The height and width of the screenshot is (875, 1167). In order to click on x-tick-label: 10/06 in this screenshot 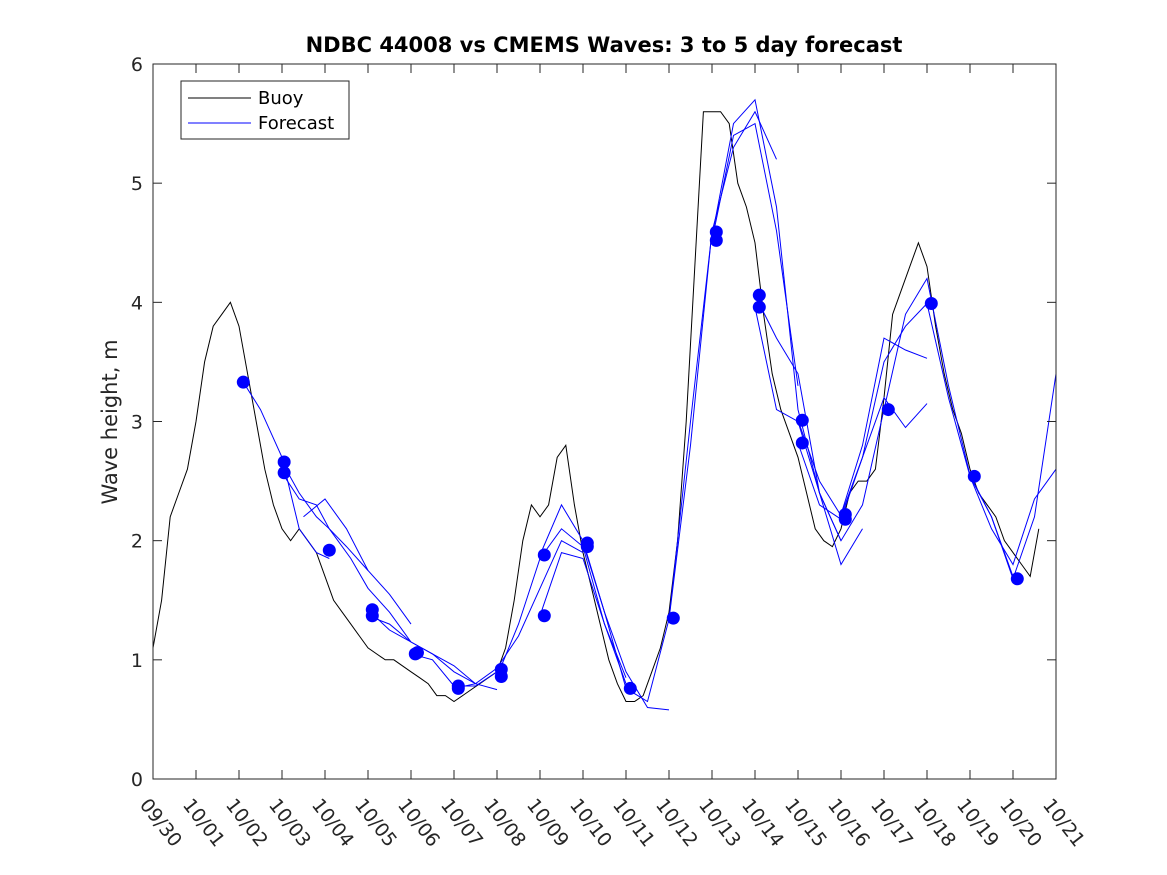, I will do `click(418, 823)`.